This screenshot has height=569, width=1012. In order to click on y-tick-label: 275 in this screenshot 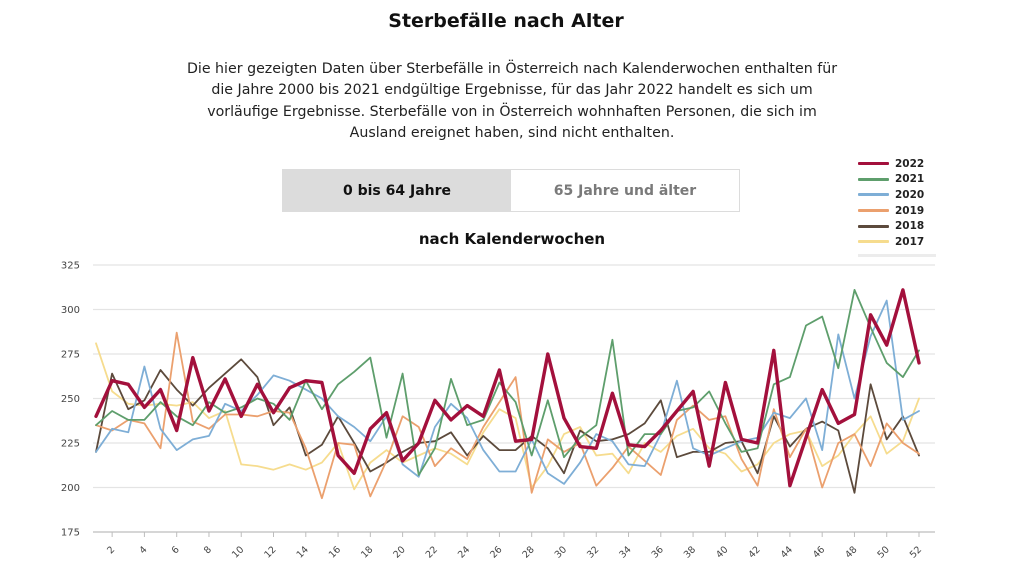, I will do `click(70, 355)`.